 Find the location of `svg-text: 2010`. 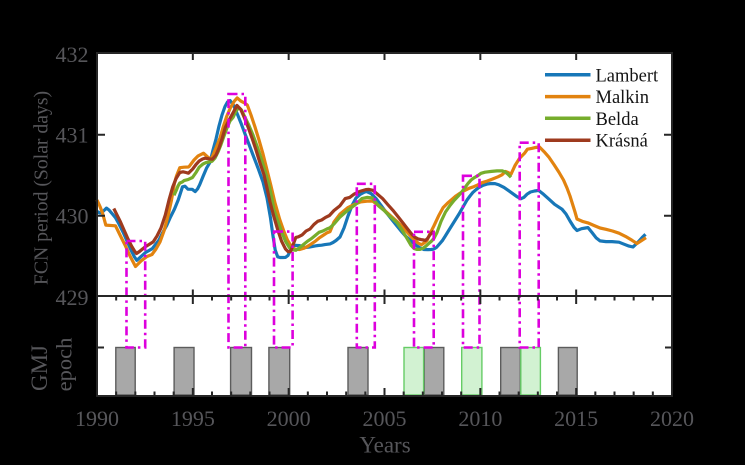

svg-text: 2010 is located at coordinates (480, 418).